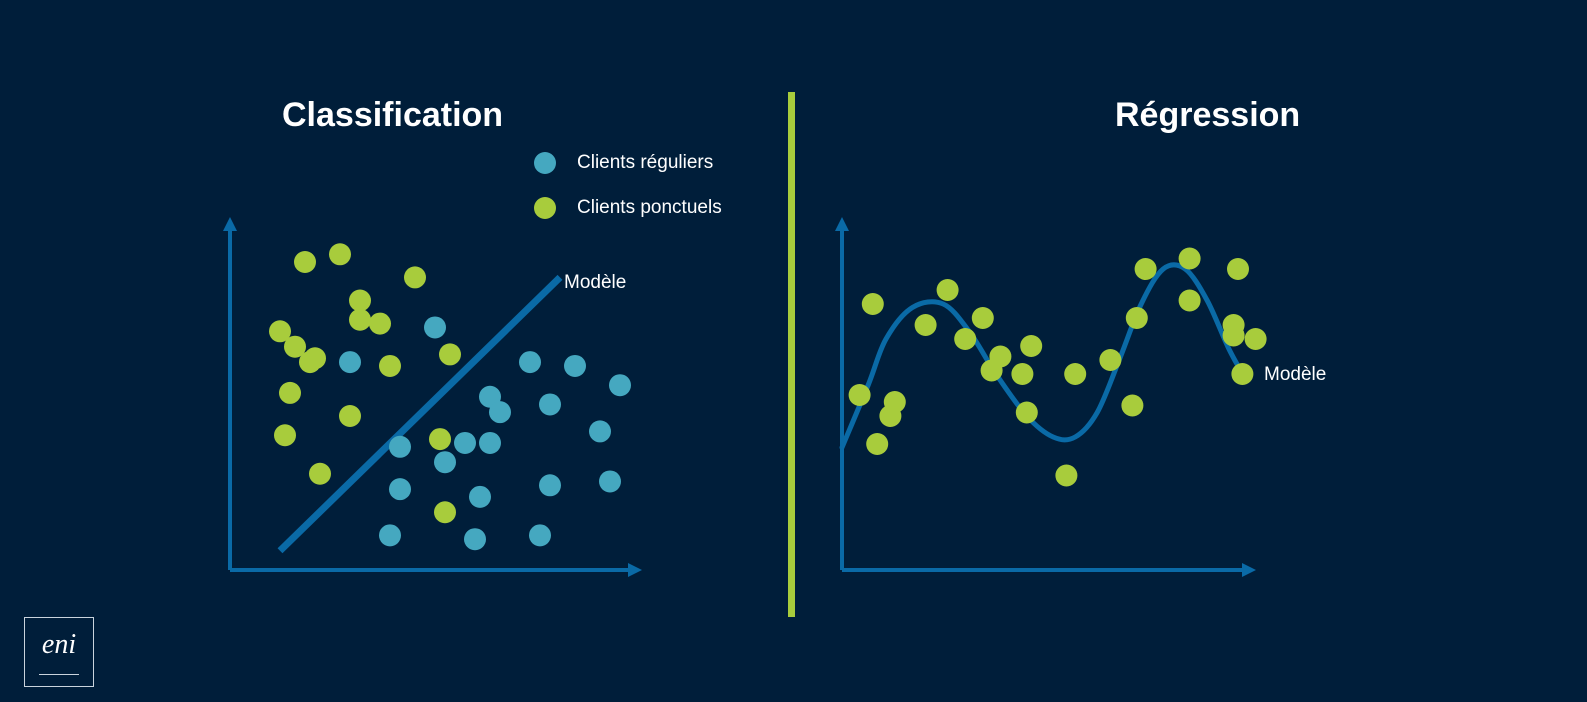 This screenshot has width=1587, height=702. What do you see at coordinates (1295, 374) in the screenshot?
I see `regression-model-label: Modèle` at bounding box center [1295, 374].